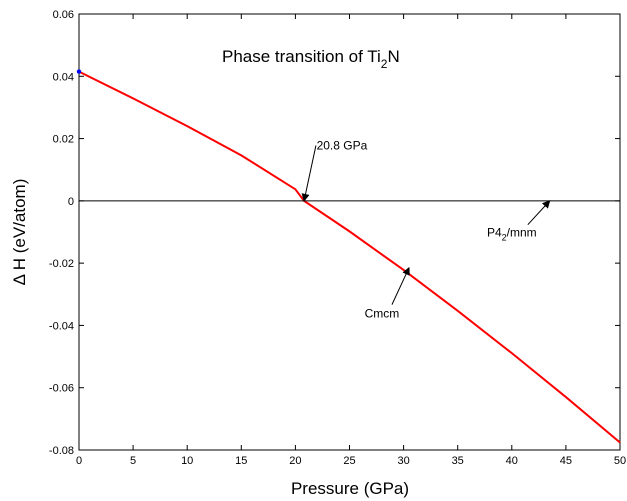  What do you see at coordinates (19, 232) in the screenshot?
I see `y-axis-title: Δ H (eV/atom)` at bounding box center [19, 232].